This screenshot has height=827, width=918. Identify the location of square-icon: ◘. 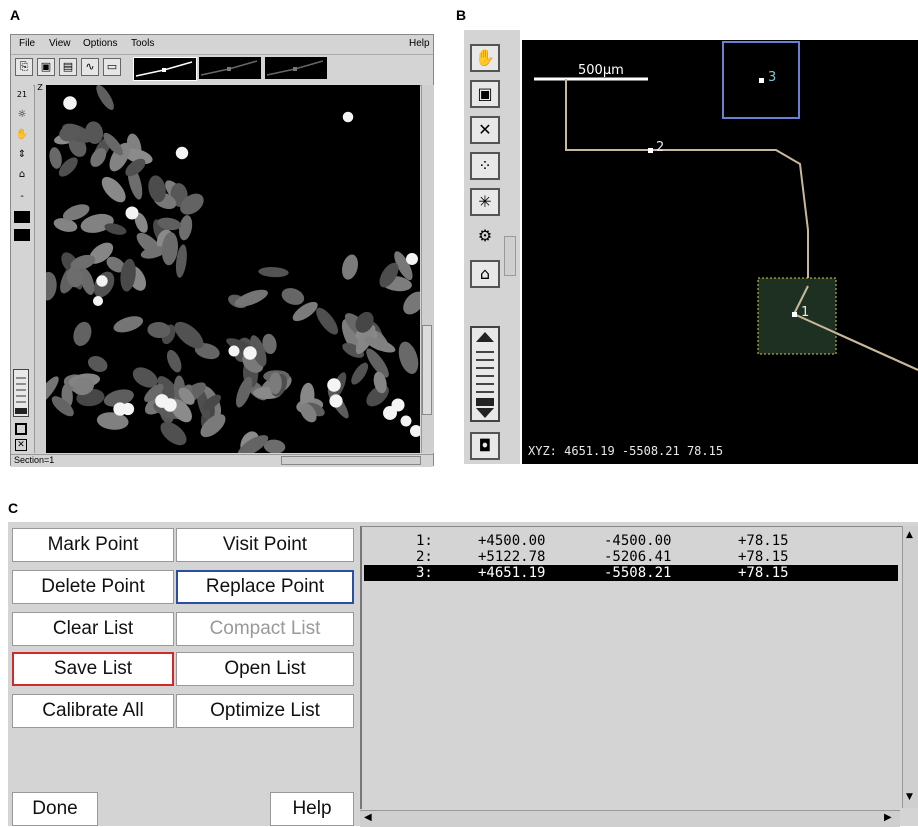
(485, 446).